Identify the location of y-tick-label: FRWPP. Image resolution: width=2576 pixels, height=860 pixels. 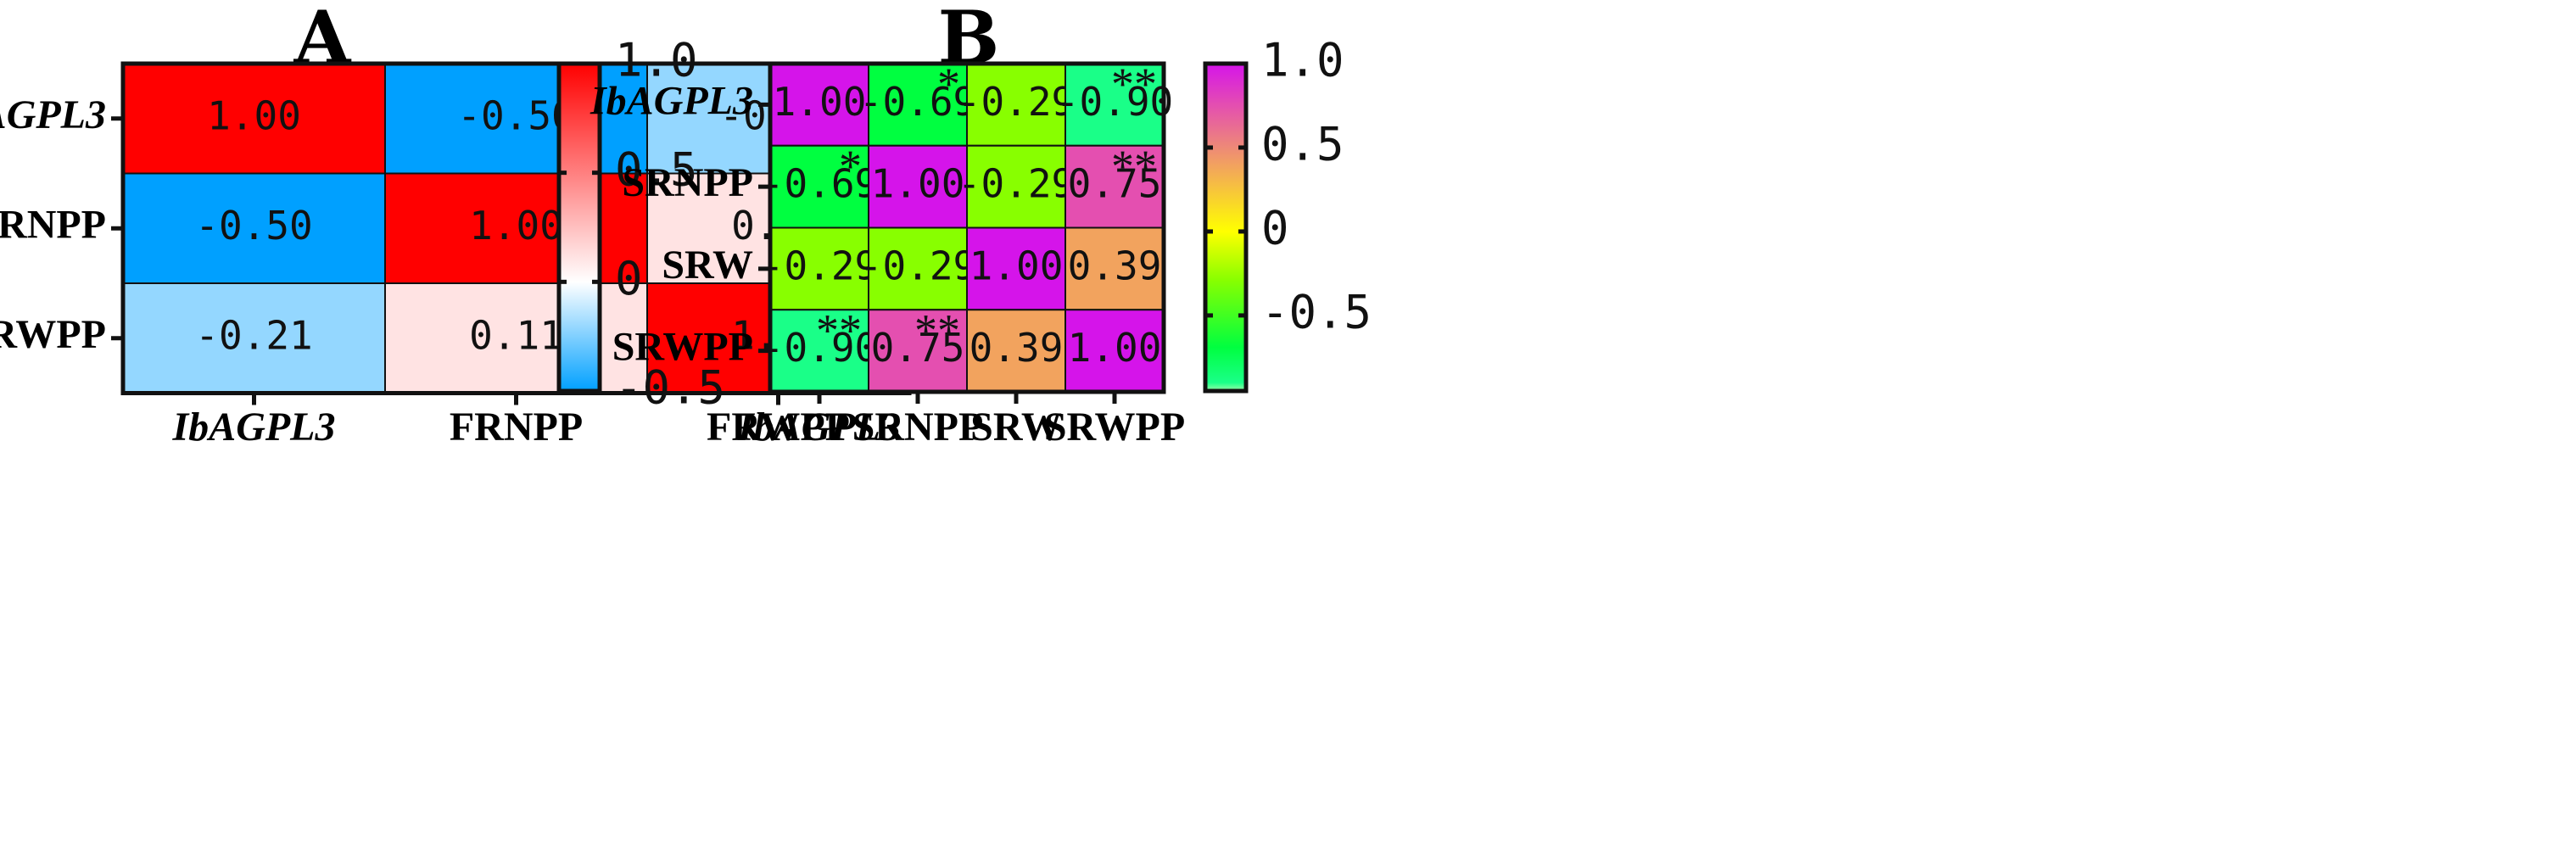
(53, 334).